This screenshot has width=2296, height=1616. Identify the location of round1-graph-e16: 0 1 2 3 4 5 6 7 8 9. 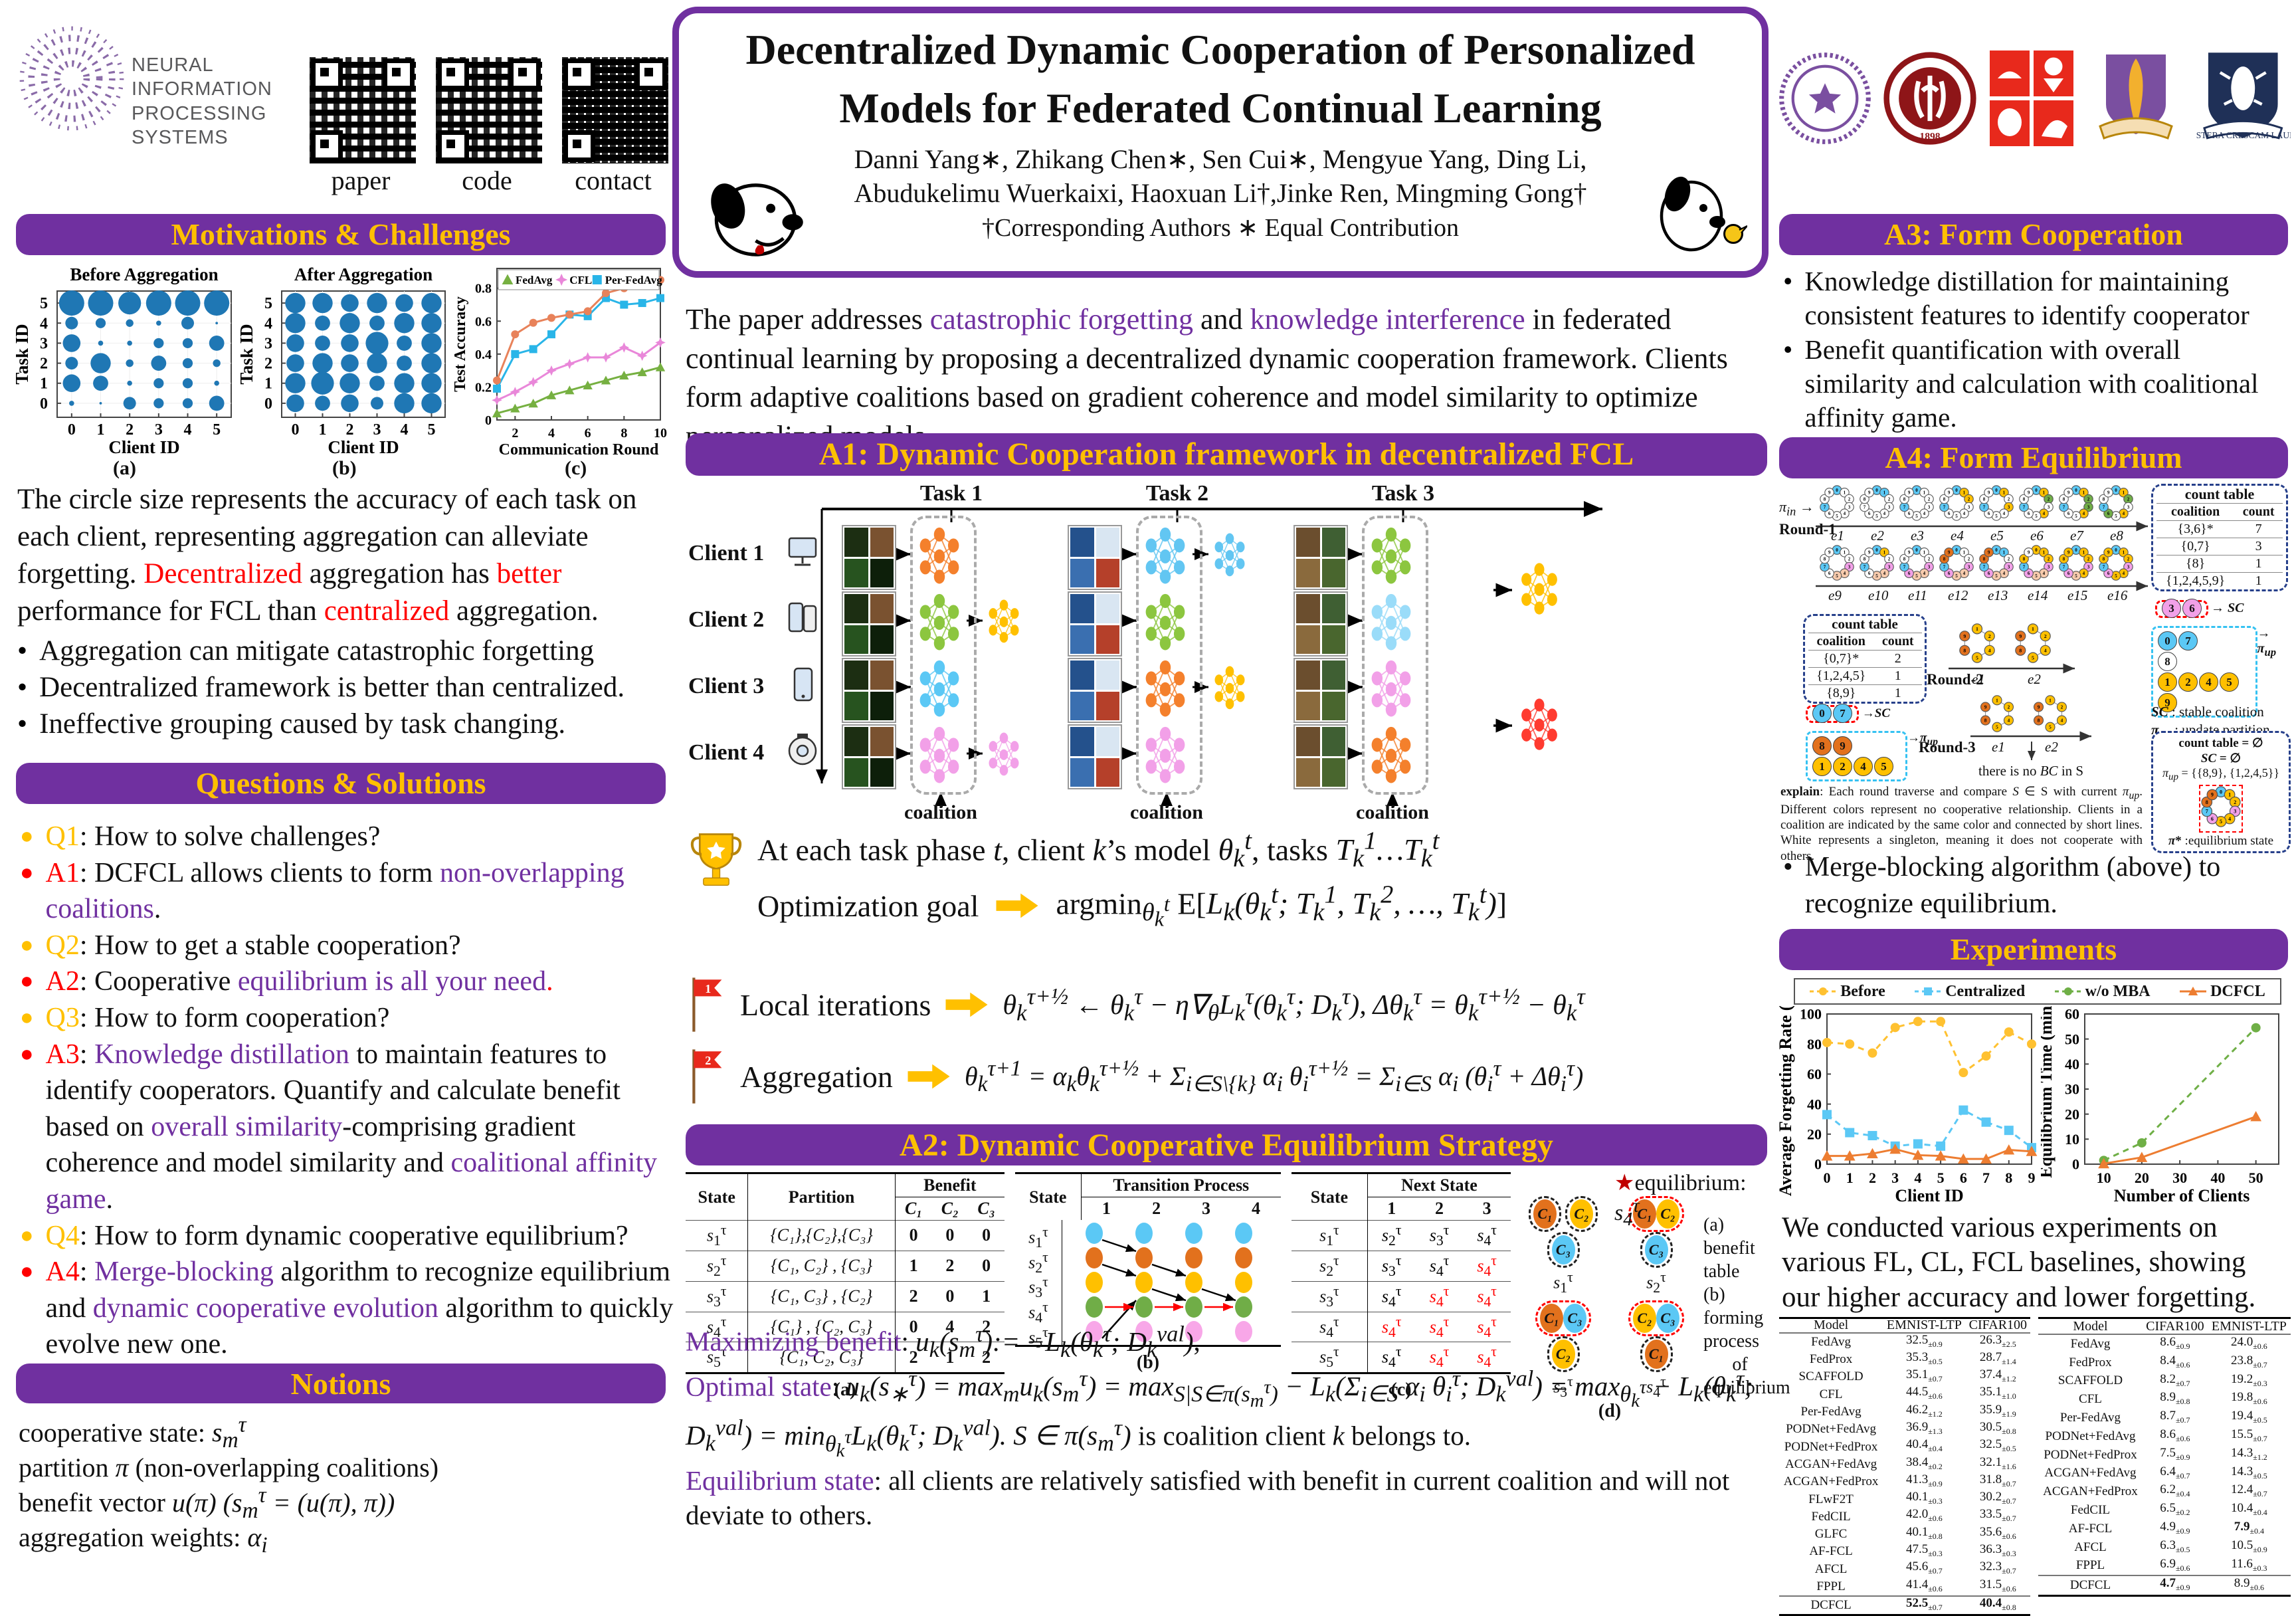
(2116, 564).